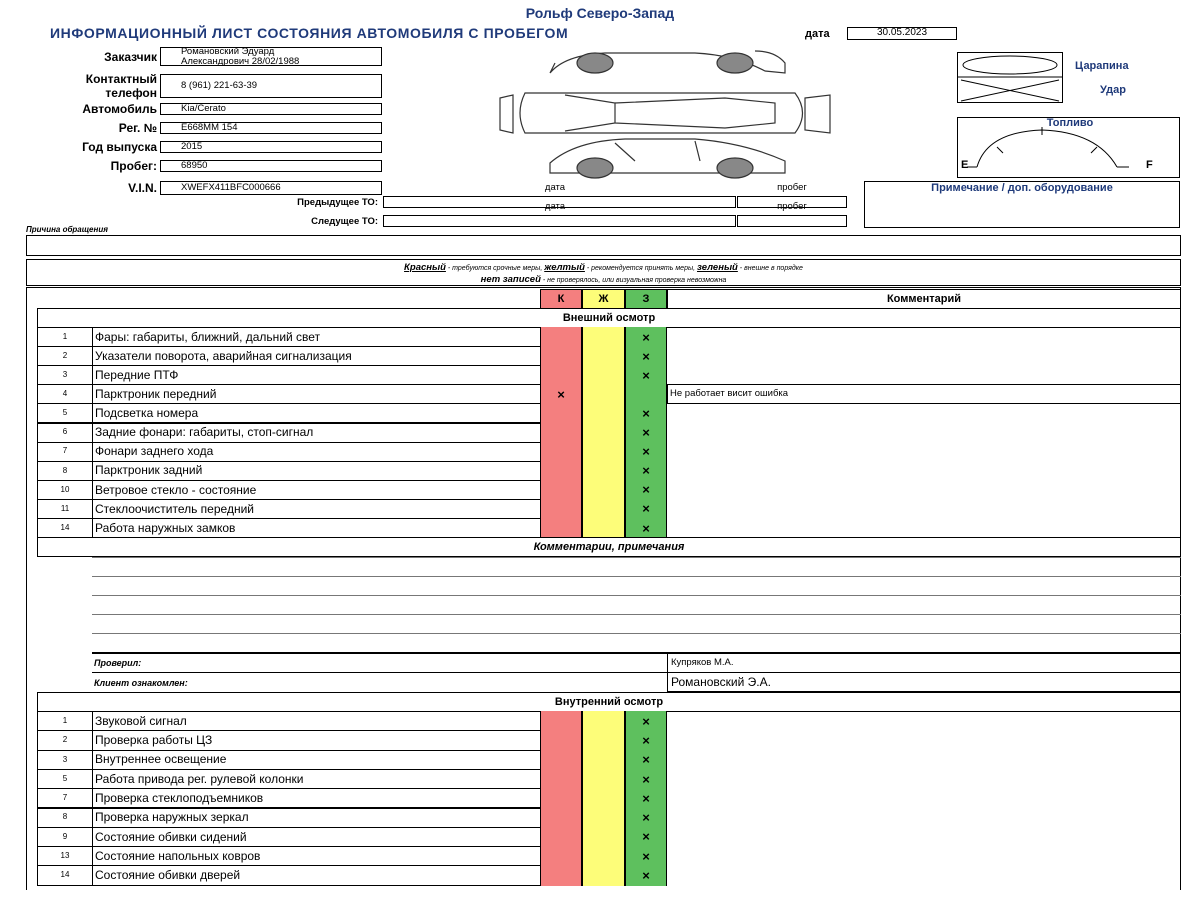 Image resolution: width=1200 pixels, height=900 pixels. What do you see at coordinates (1022, 204) in the screenshot?
I see `note-box` at bounding box center [1022, 204].